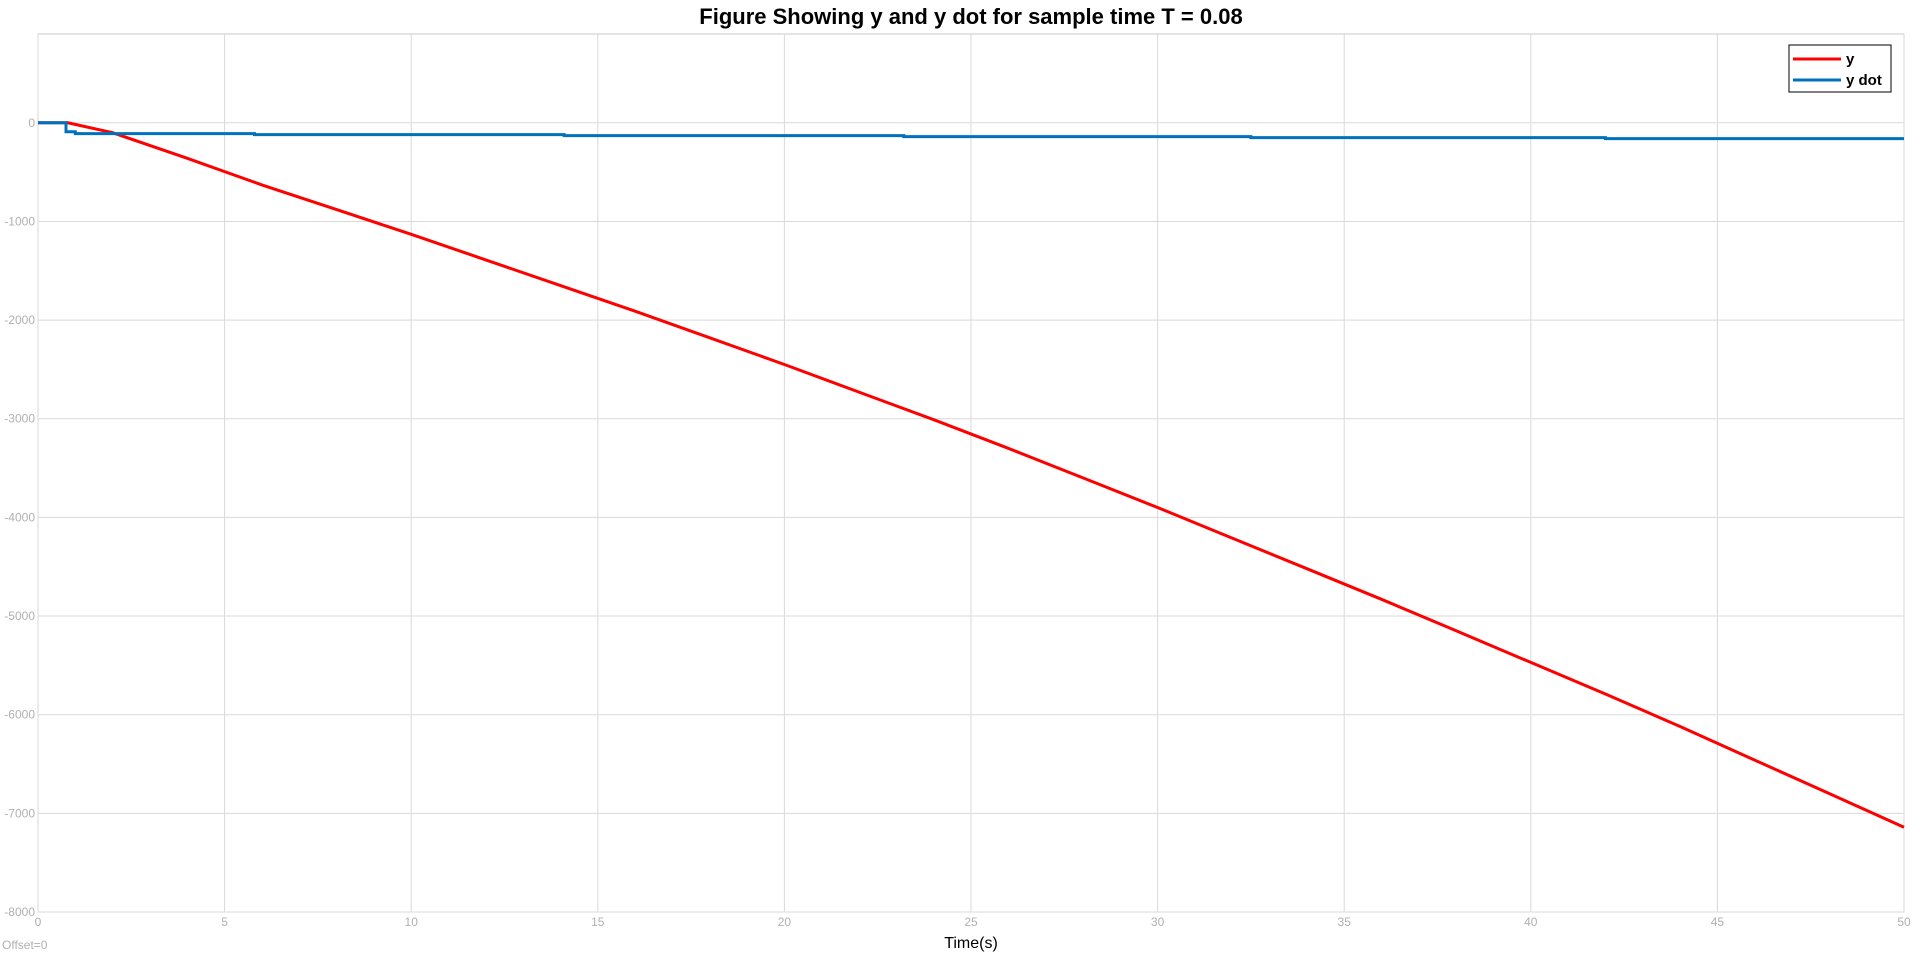 Image resolution: width=1920 pixels, height=955 pixels. I want to click on x-tick-label: 50, so click(1904, 922).